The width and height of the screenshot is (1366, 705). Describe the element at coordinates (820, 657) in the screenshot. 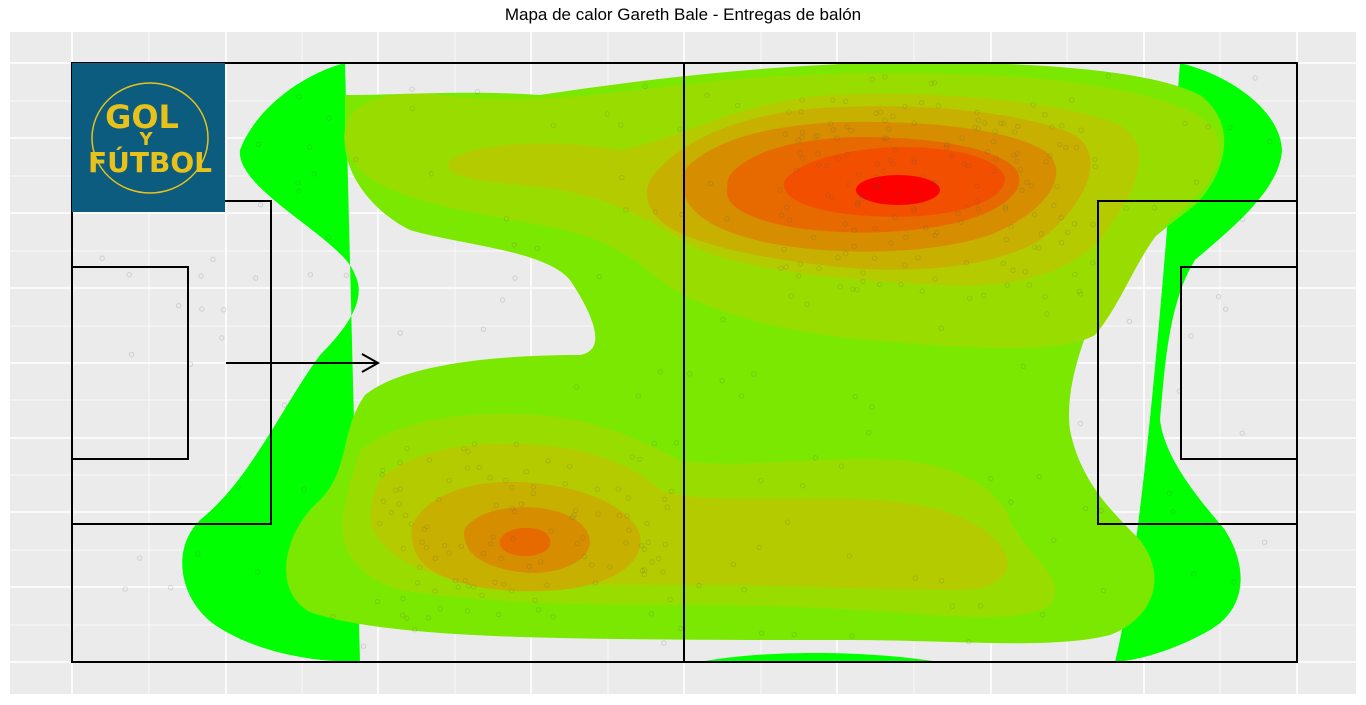

I see `contour-level-1-bottom` at that location.